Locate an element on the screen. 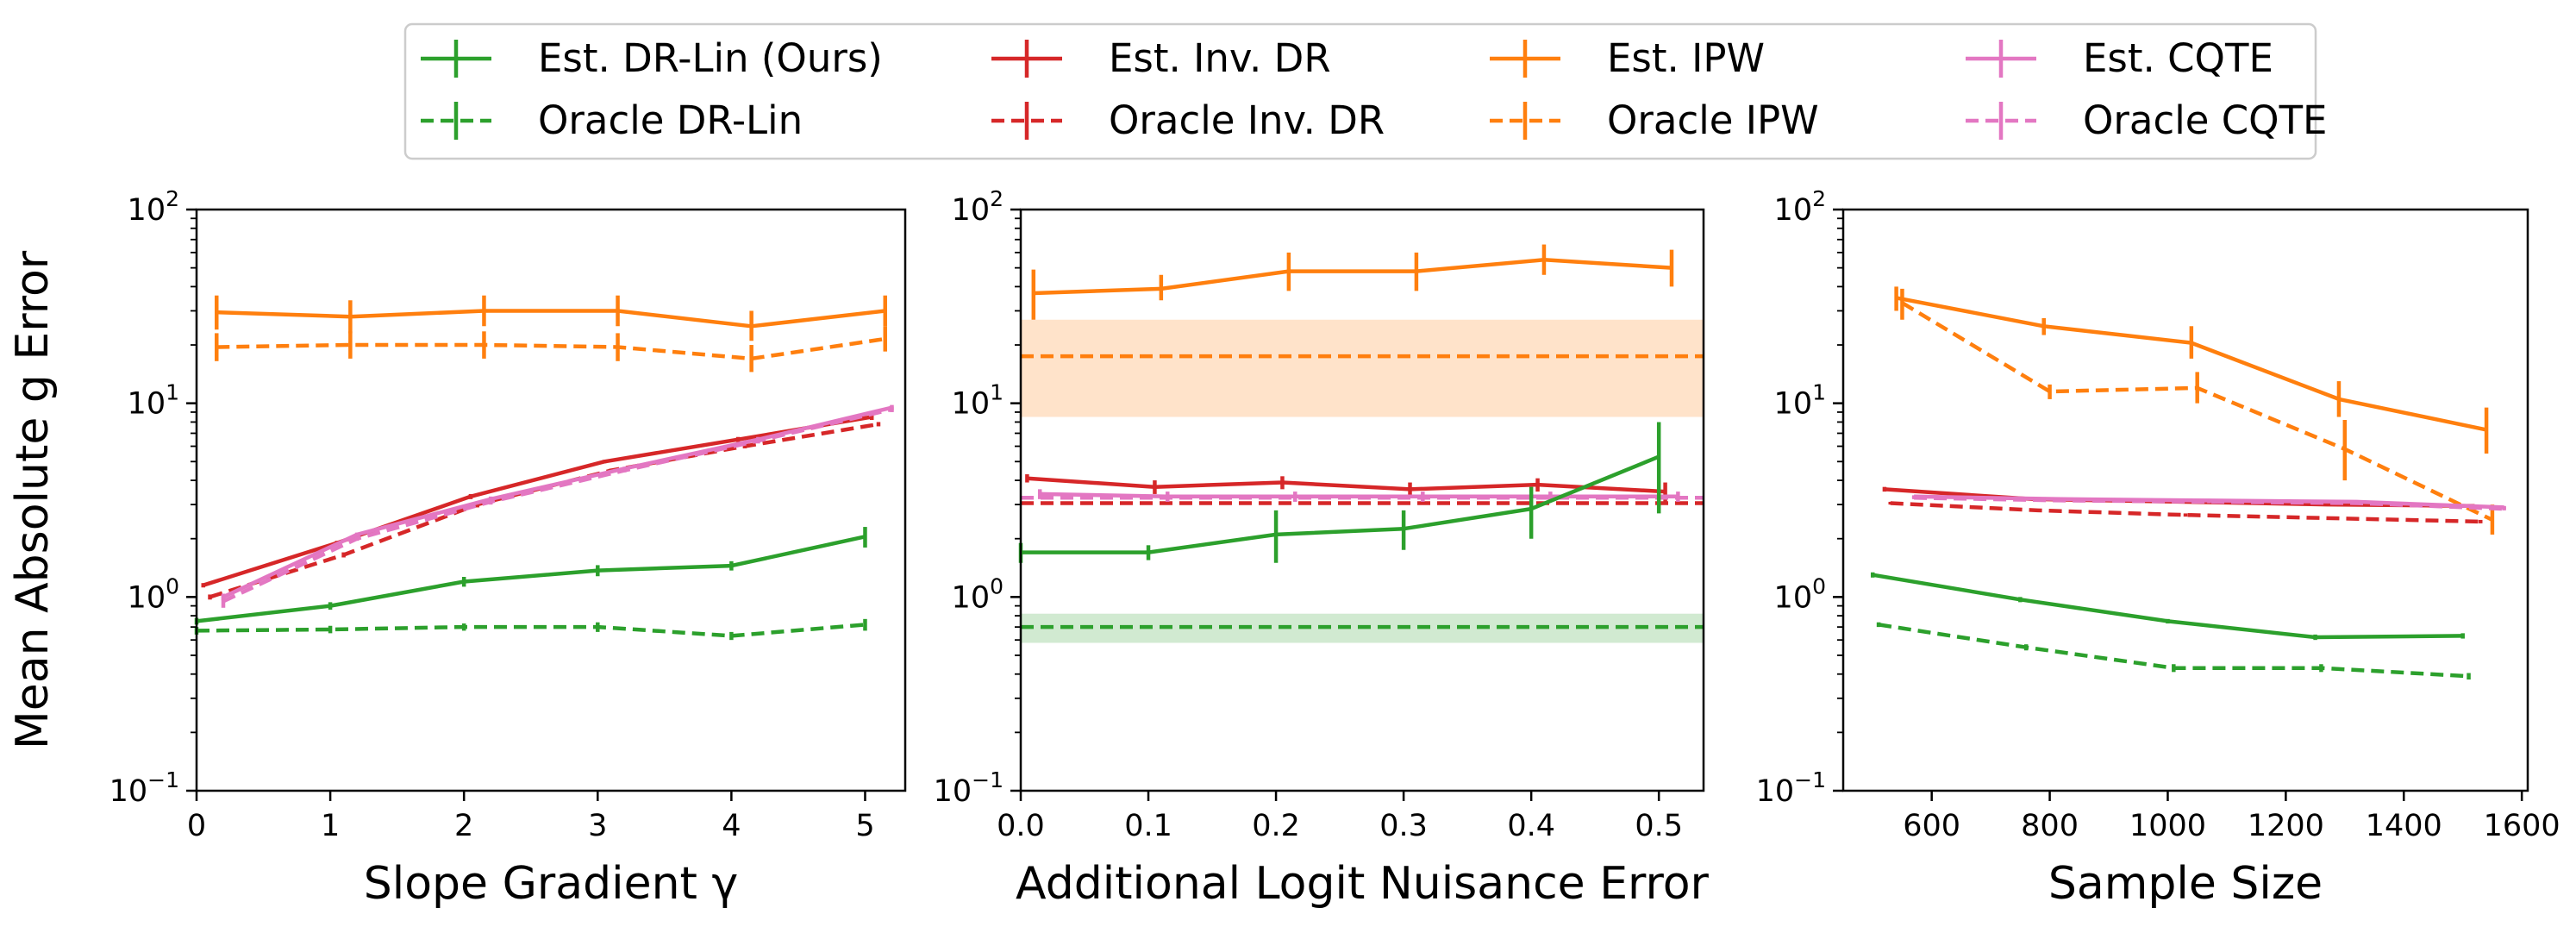 The image size is (2576, 933). x-tick-label: 1200 is located at coordinates (2286, 826).